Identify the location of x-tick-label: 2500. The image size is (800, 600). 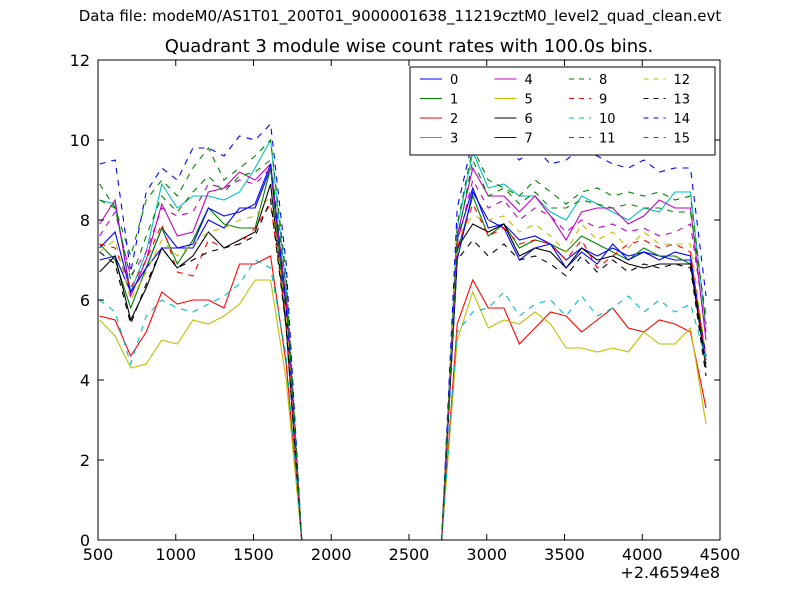
(409, 554).